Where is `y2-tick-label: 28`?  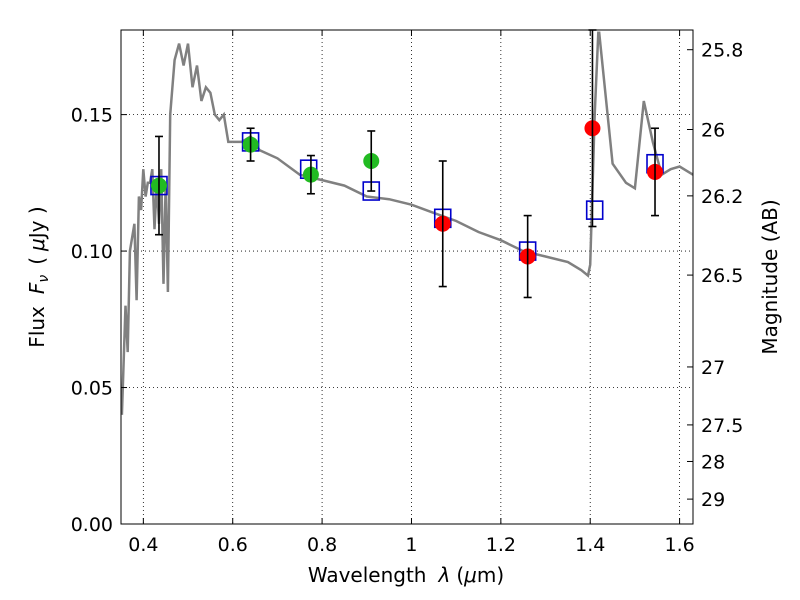 y2-tick-label: 28 is located at coordinates (713, 462).